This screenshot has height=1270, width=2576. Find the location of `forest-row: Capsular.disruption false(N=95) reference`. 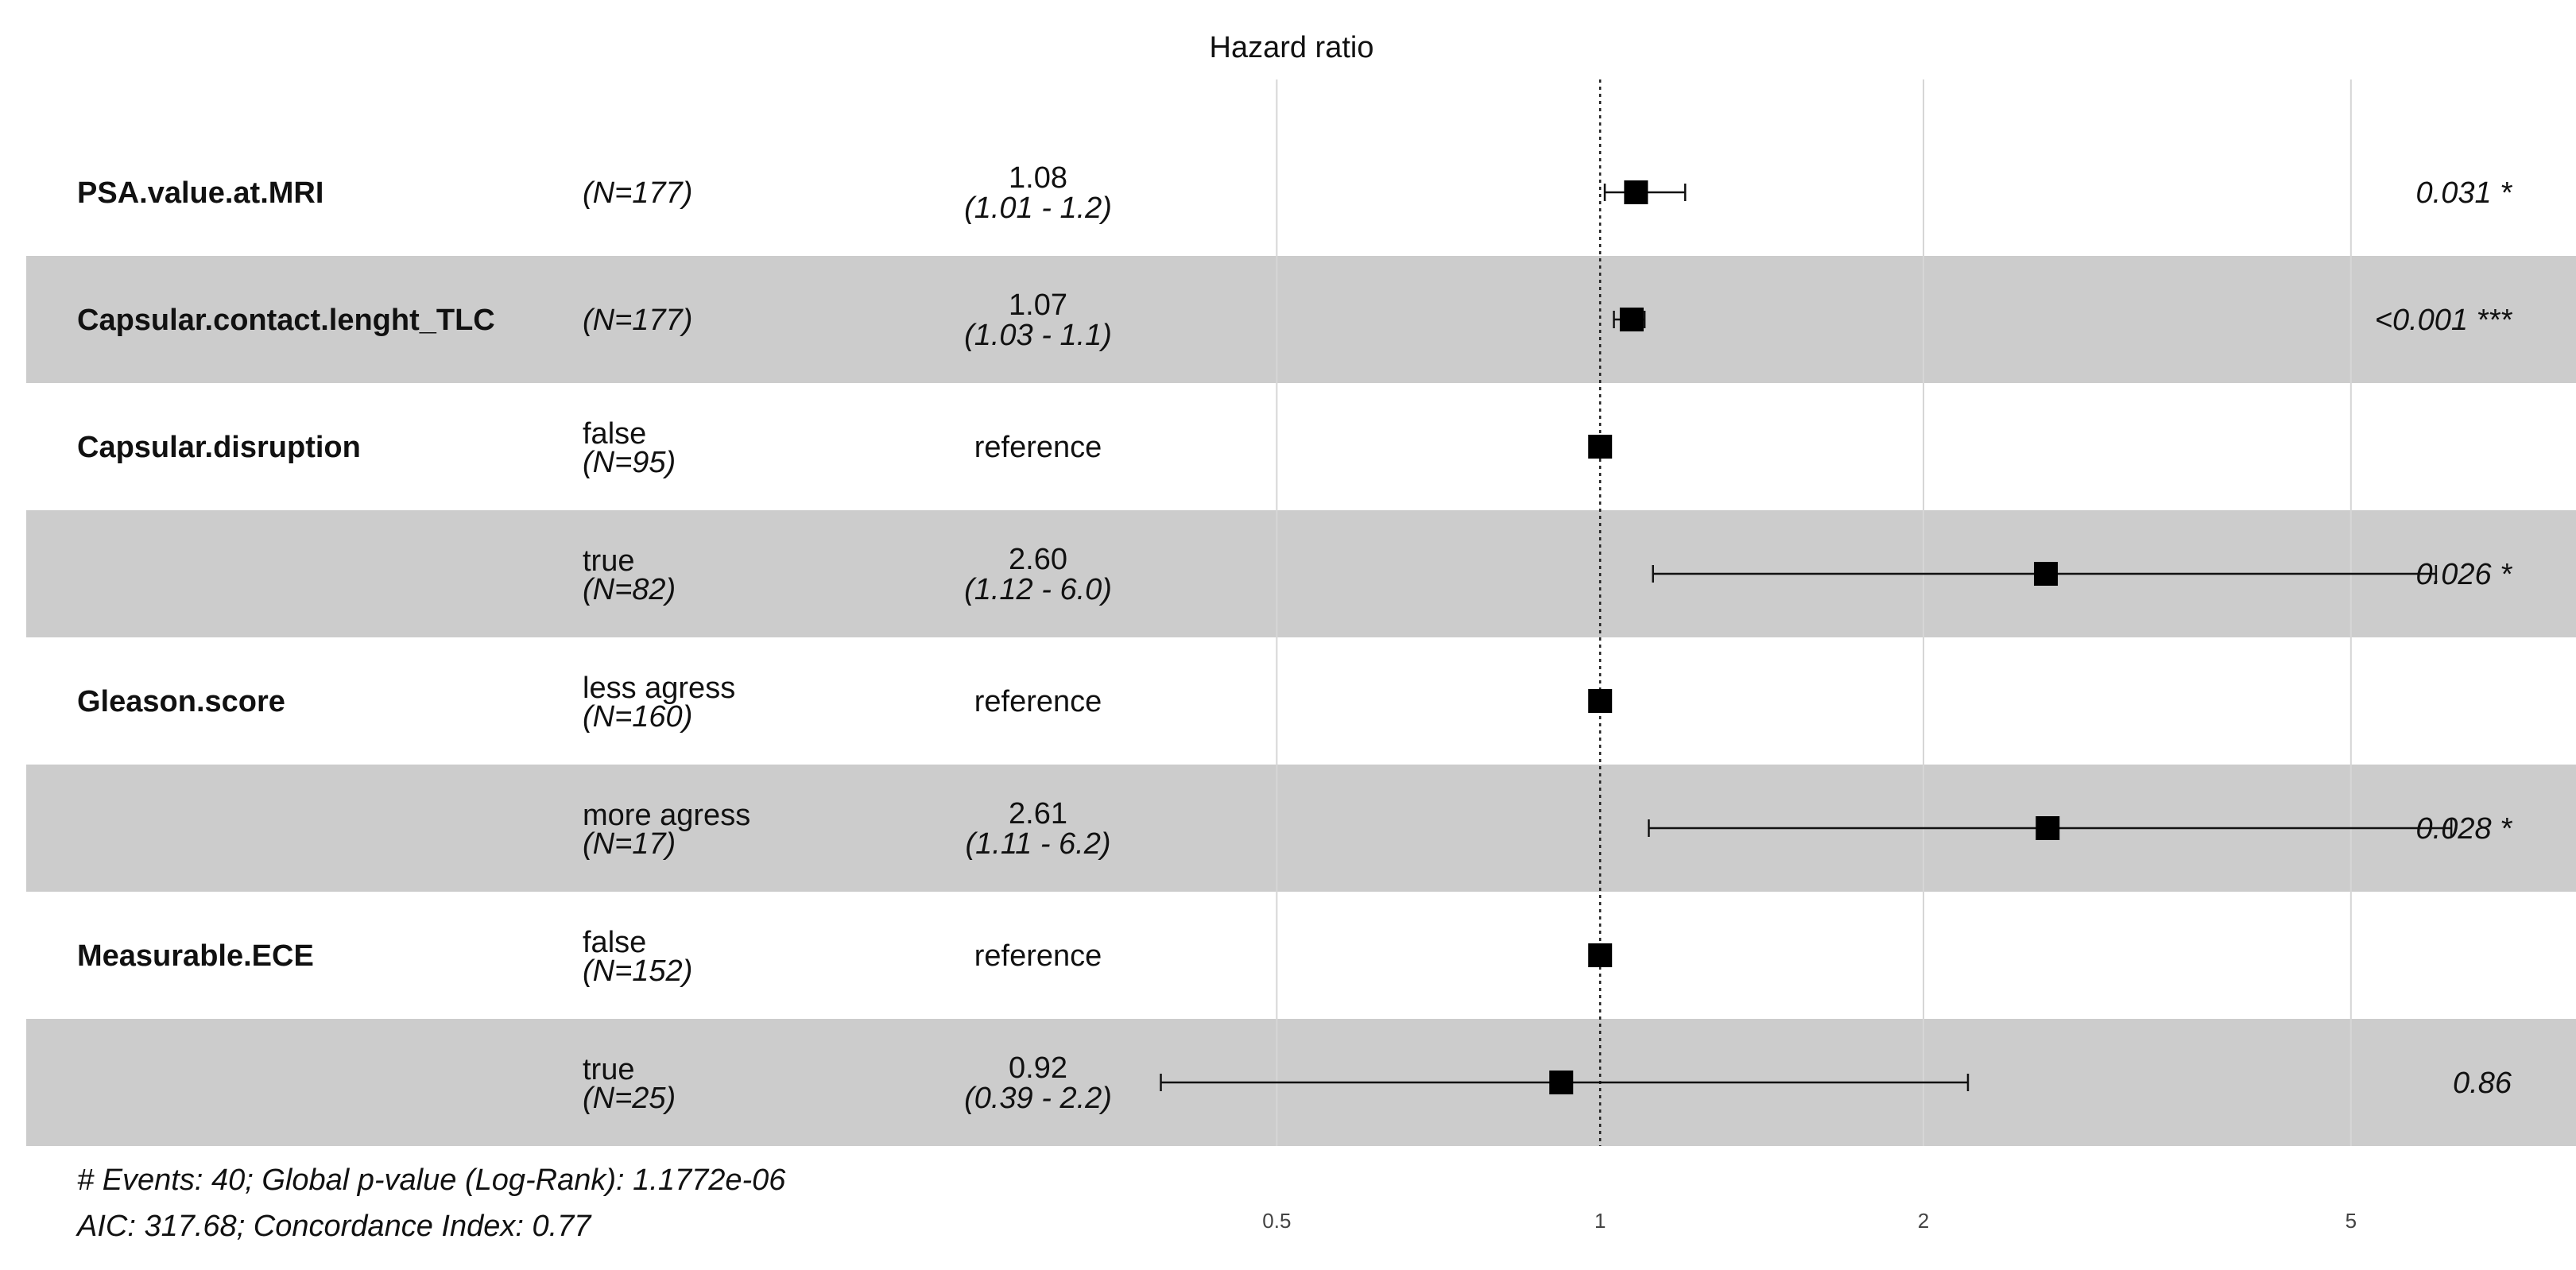

forest-row: Capsular.disruption false(N=95) reference is located at coordinates (845, 448).